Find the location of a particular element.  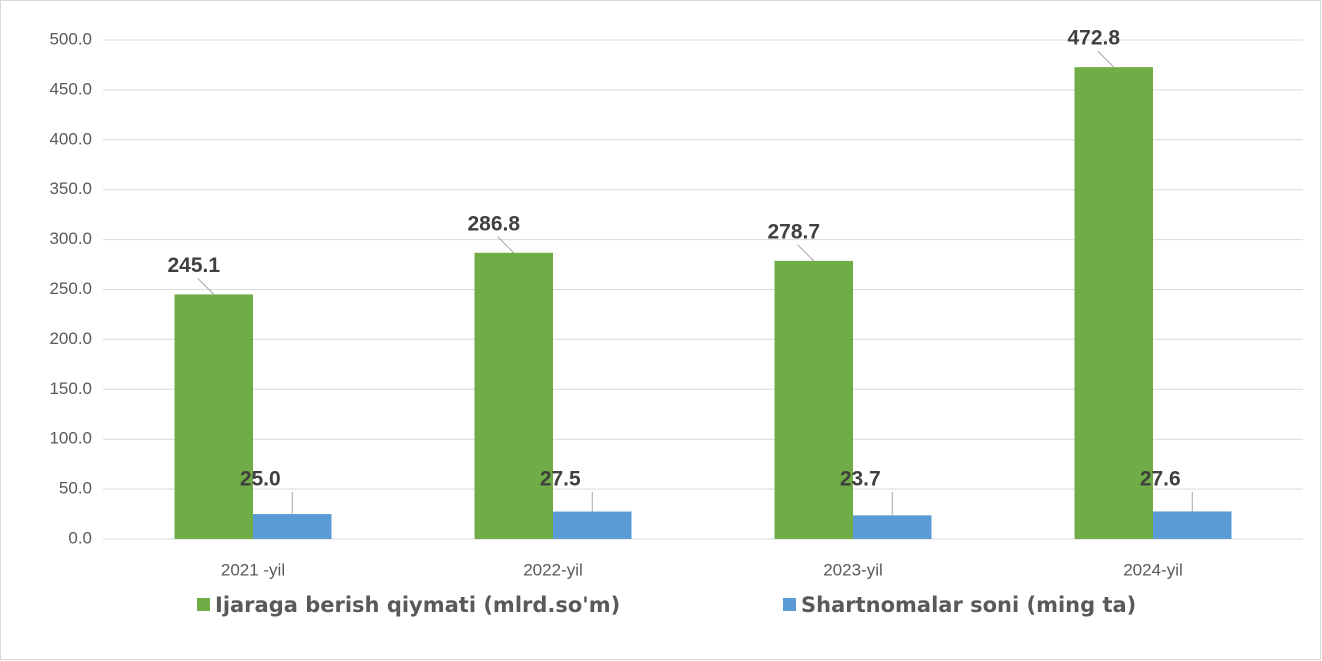

legend-label: Shartnomalar soni (ming ta) is located at coordinates (968, 605).